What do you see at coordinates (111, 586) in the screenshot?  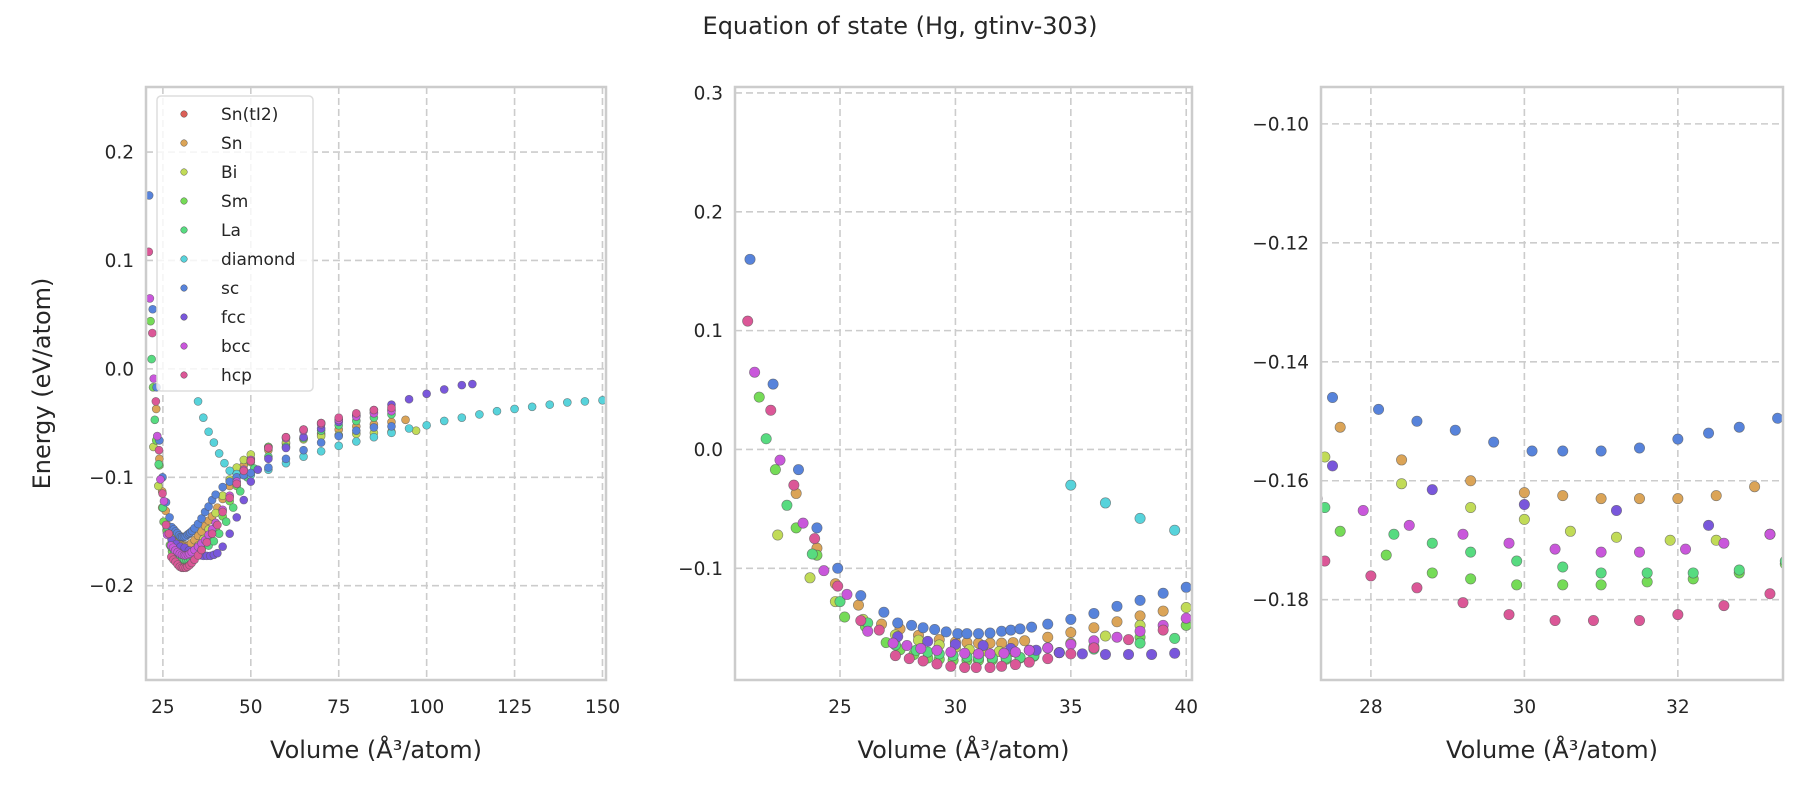 I see `y-tick-label: −0.2` at bounding box center [111, 586].